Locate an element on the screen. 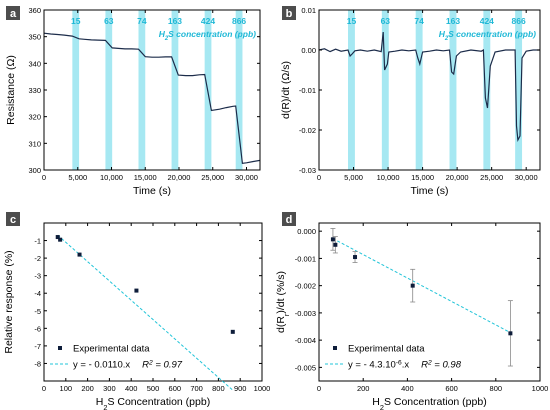  y-axis-label-part: Relative response (%) is located at coordinates (9, 301).